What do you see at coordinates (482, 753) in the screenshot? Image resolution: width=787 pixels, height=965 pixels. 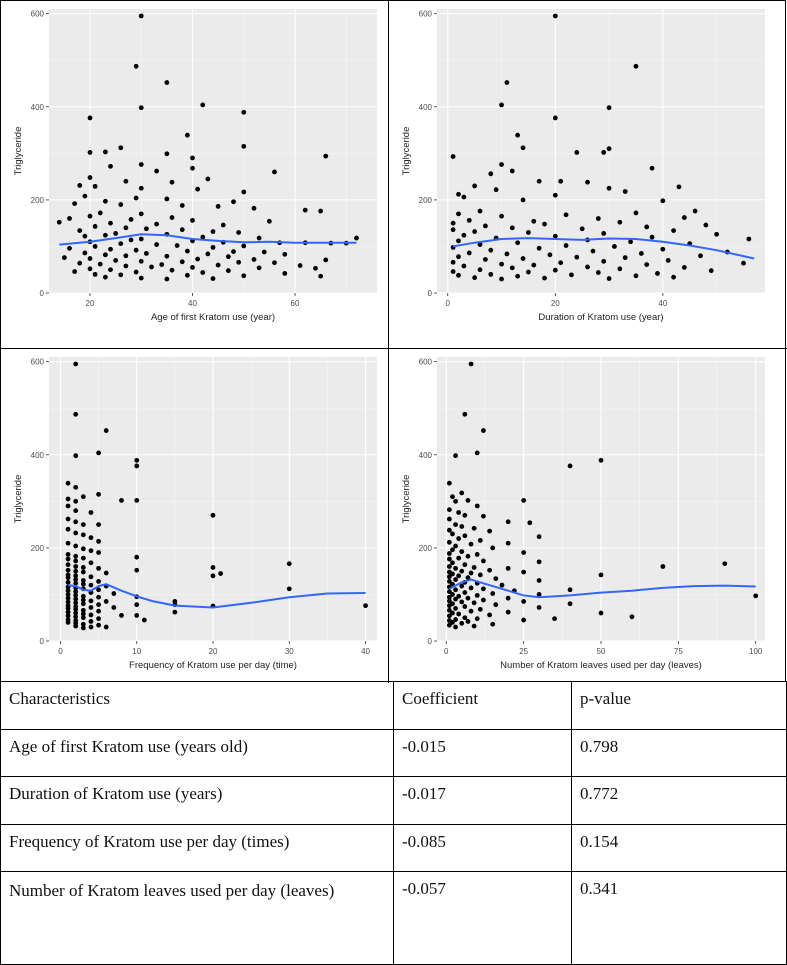 I see `row-coefficient: -0.015` at bounding box center [482, 753].